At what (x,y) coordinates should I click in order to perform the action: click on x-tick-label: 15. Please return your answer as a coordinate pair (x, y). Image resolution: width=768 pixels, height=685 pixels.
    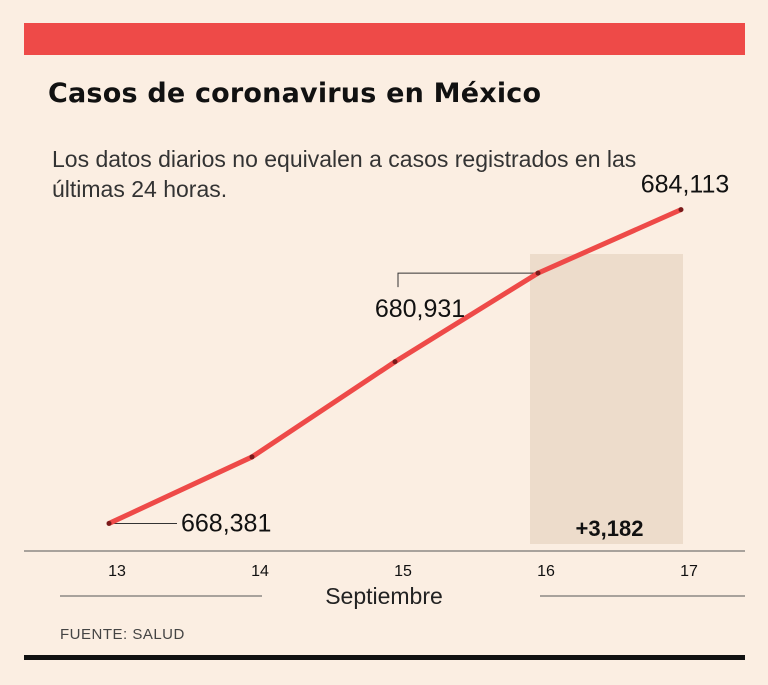
    Looking at the image, I should click on (403, 571).